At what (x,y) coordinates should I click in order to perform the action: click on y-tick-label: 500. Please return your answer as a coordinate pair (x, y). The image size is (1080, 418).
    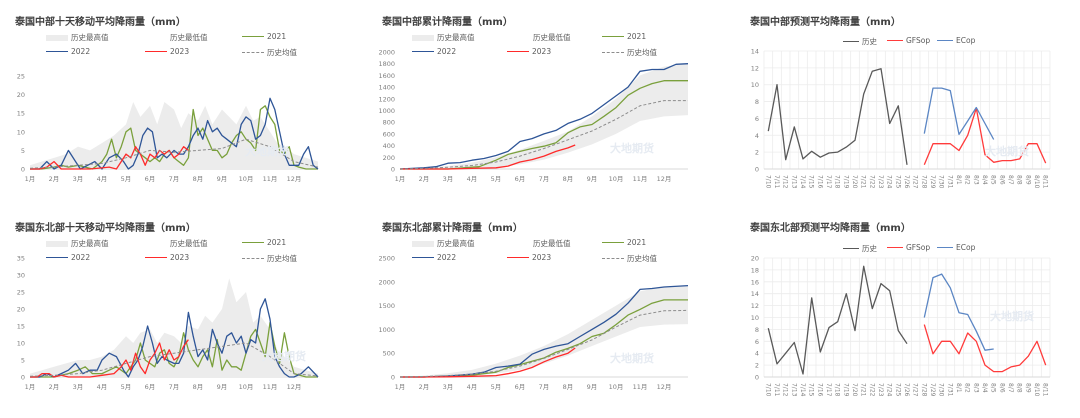
    Looking at the image, I should click on (389, 354).